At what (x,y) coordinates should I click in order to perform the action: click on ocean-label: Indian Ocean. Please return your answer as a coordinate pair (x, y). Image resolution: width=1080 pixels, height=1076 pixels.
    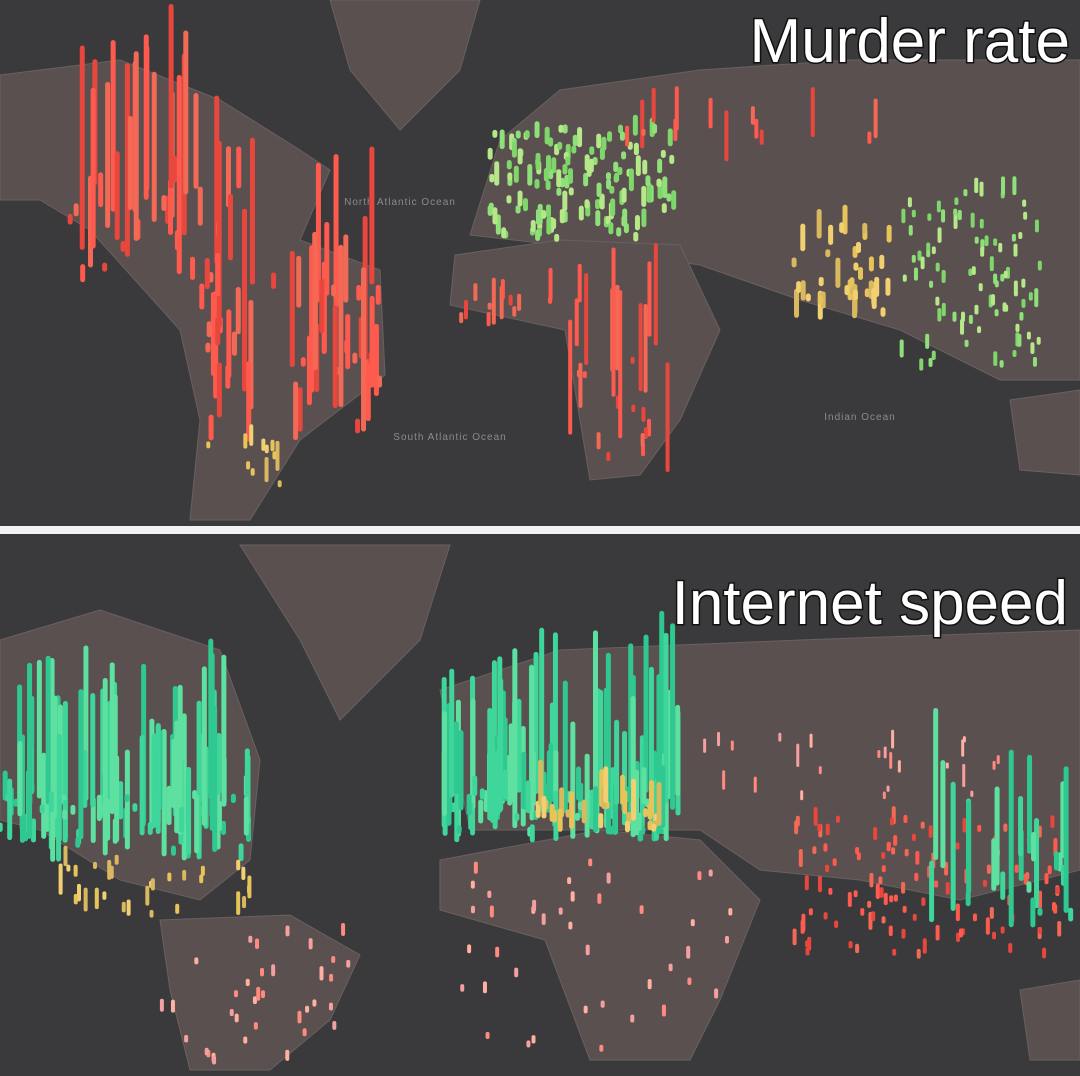
    Looking at the image, I should click on (860, 417).